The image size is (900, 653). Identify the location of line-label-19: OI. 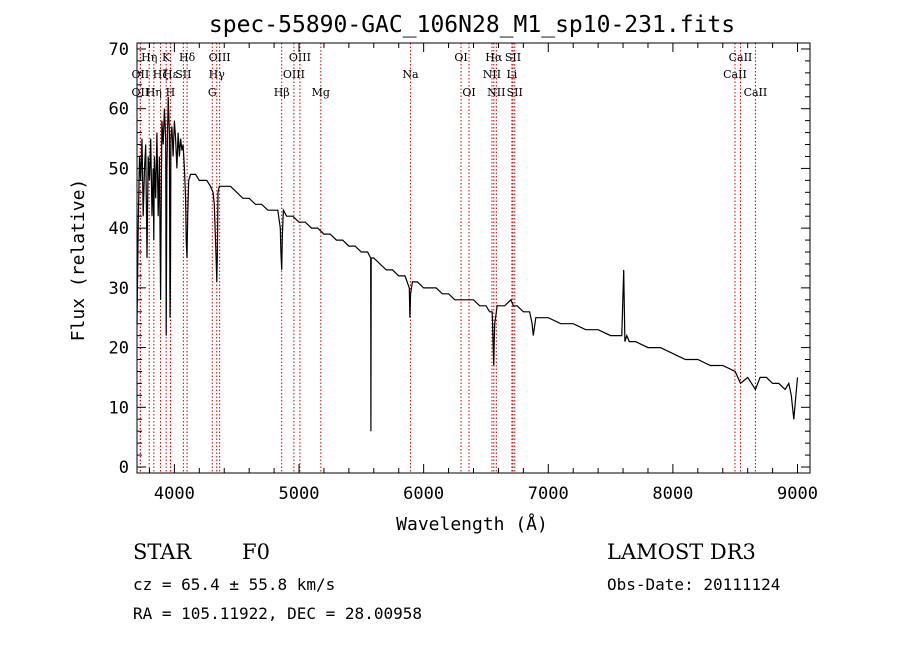
(468, 92).